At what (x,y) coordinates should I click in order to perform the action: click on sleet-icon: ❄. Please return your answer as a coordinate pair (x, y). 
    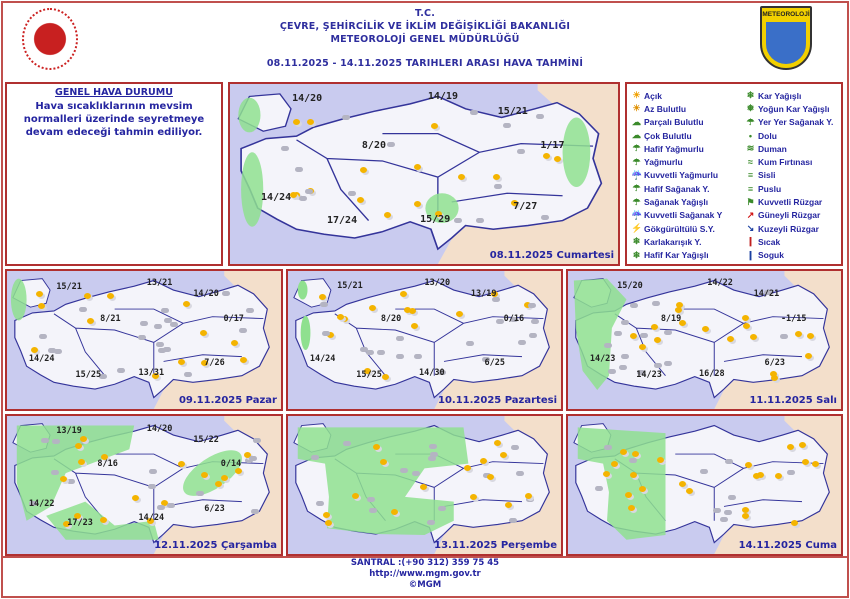
    Looking at the image, I should click on (636, 241).